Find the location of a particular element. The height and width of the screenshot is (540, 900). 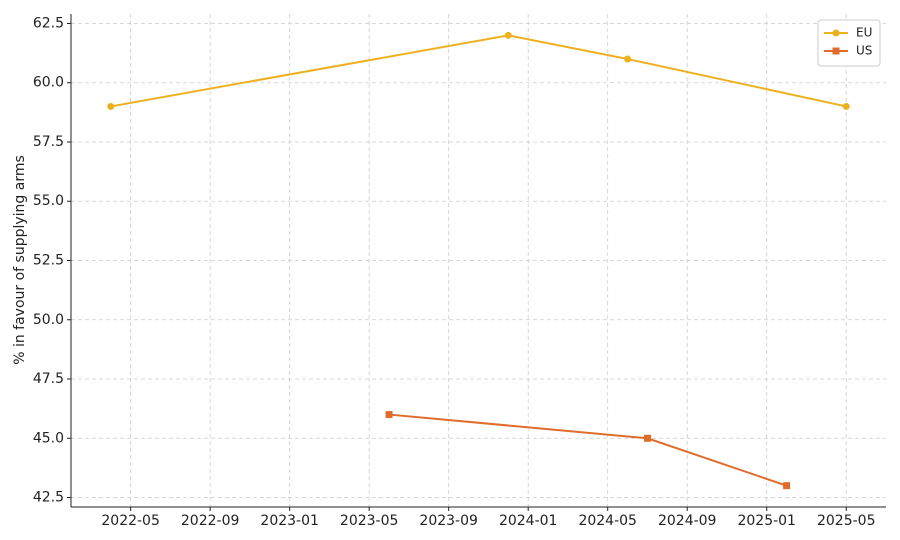

y-tick-label: 42.5 is located at coordinates (48, 498).